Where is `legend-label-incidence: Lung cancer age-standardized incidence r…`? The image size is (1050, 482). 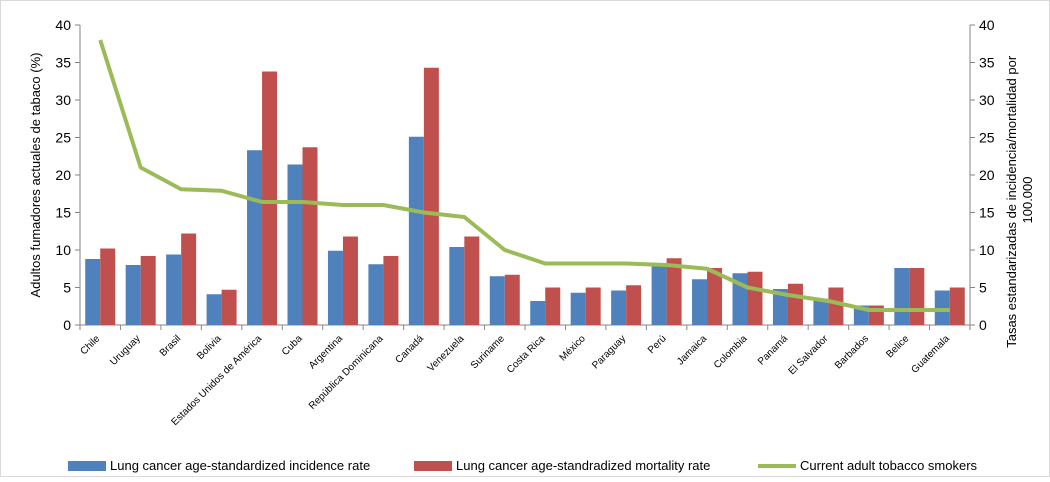
legend-label-incidence: Lung cancer age-standardized incidence r… is located at coordinates (240, 465).